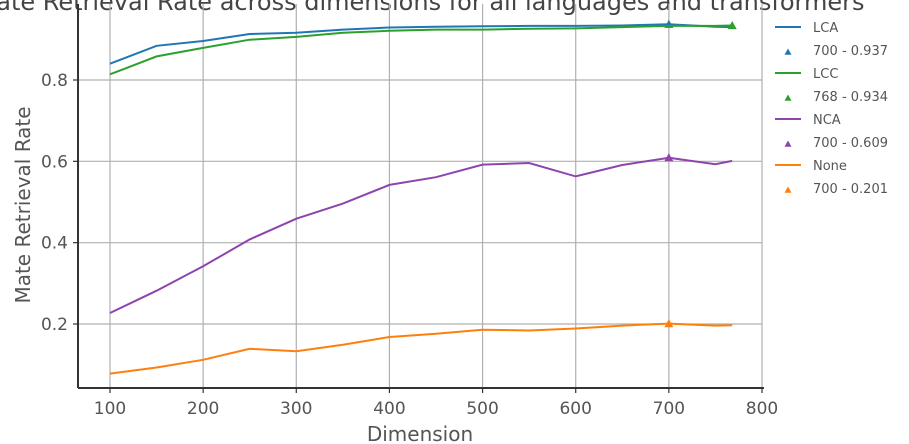  What do you see at coordinates (669, 157) in the screenshot?
I see `best-marker-nca` at bounding box center [669, 157].